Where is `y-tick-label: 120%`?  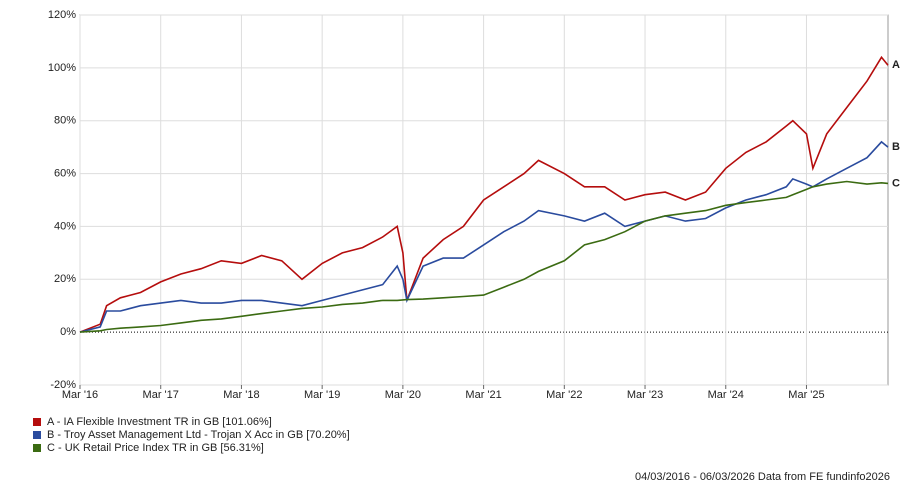
y-tick-label: 120% is located at coordinates (62, 15).